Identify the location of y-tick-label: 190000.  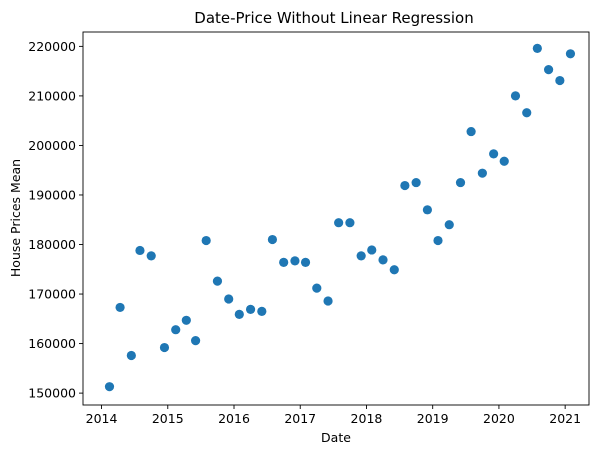
(52, 194).